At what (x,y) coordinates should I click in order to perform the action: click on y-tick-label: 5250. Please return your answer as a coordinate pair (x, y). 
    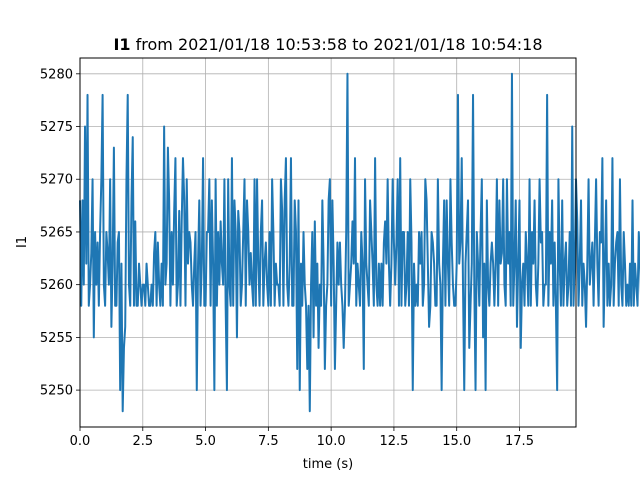
    Looking at the image, I should click on (56, 391).